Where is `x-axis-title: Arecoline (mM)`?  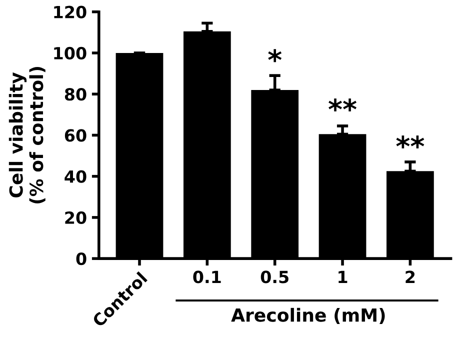
x-axis-title: Arecoline (mM) is located at coordinates (308, 316).